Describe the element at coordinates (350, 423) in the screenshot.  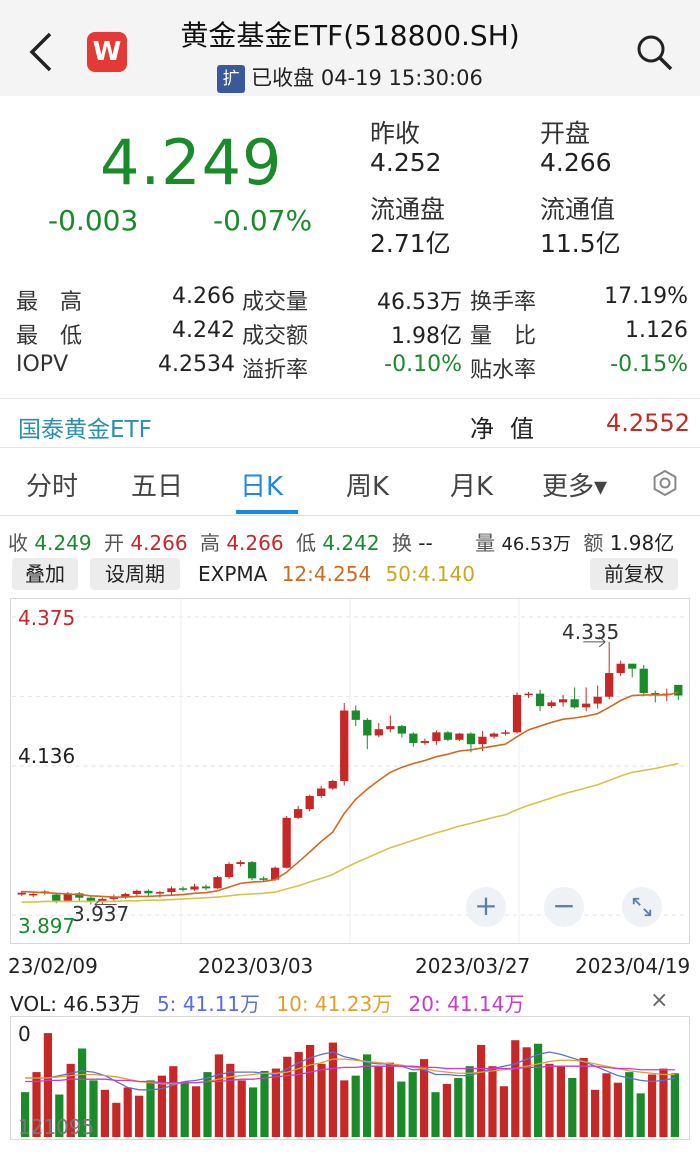
I see `fund-nav-bar: 国泰黄金ETF 净值 4.2552` at that location.